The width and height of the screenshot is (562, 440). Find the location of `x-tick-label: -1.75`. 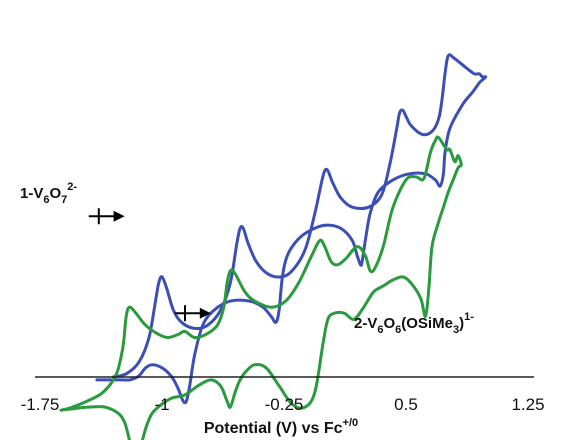

x-tick-label: -1.75 is located at coordinates (40, 404).